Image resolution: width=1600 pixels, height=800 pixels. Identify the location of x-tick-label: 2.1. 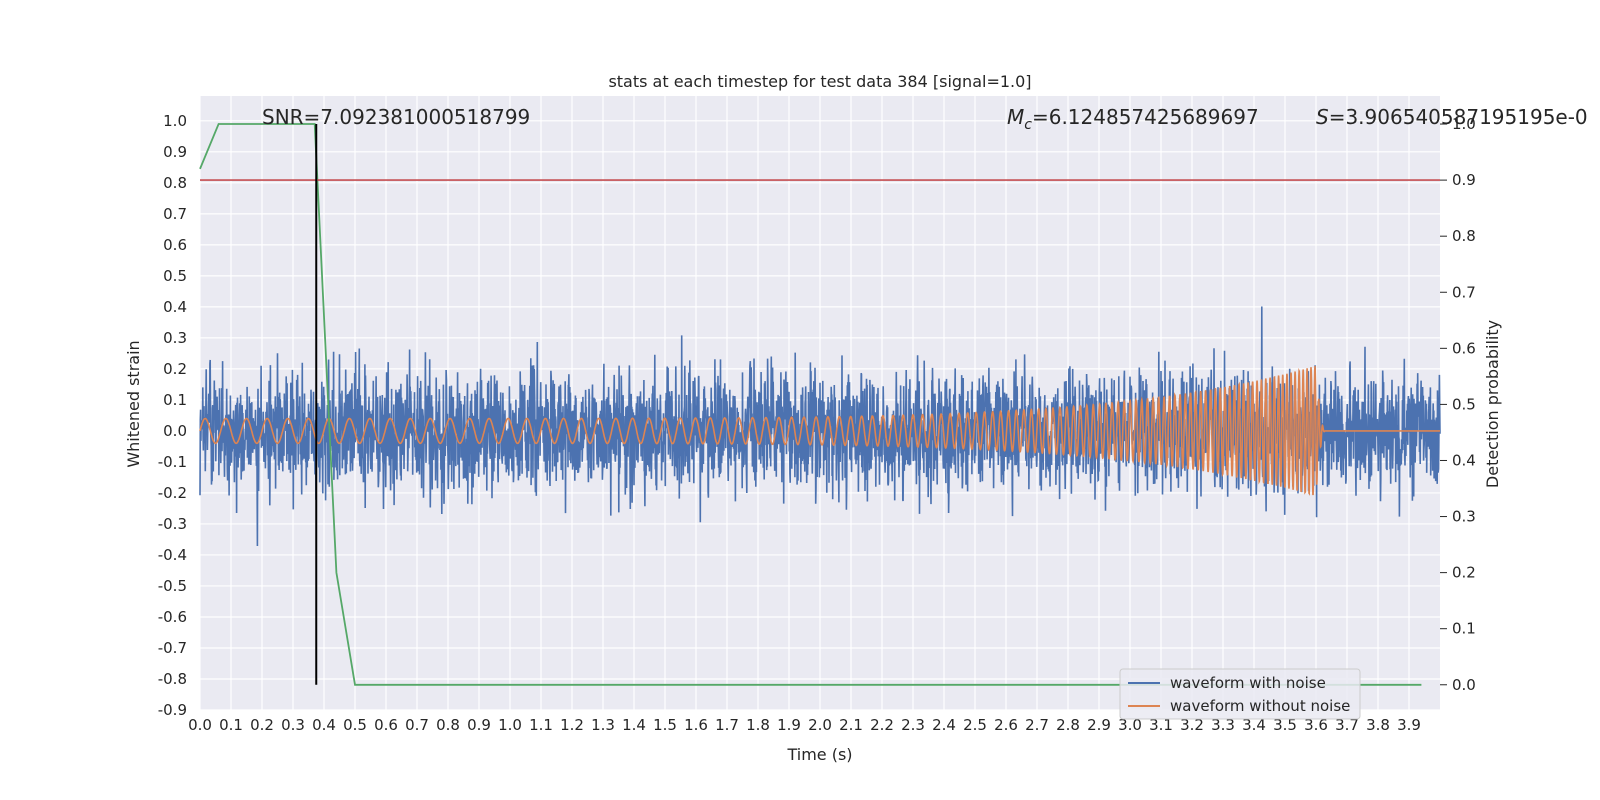
(851, 725).